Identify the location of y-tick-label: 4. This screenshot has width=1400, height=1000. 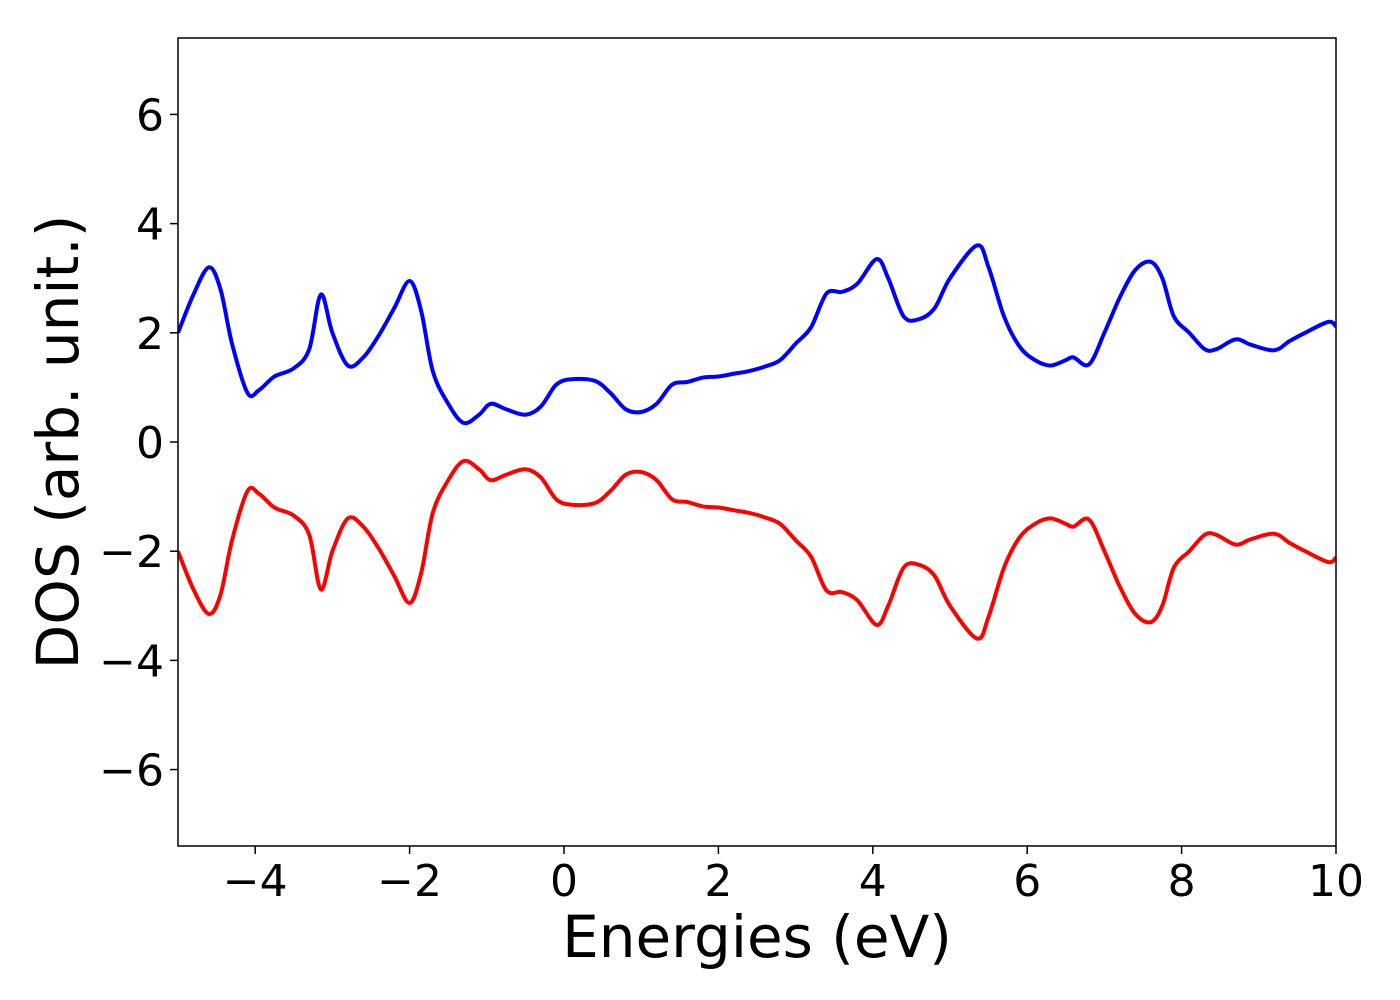
(150, 225).